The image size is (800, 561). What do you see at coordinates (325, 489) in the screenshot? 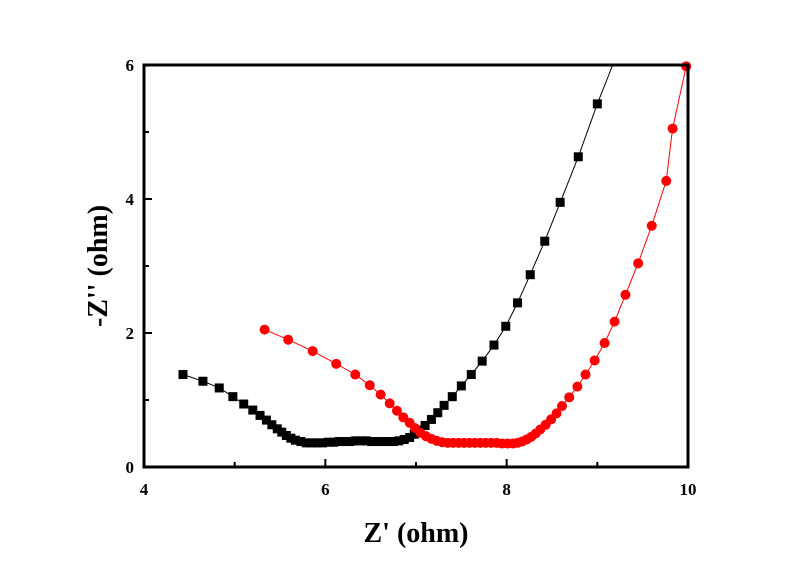
I see `x-tick-label: 6` at bounding box center [325, 489].